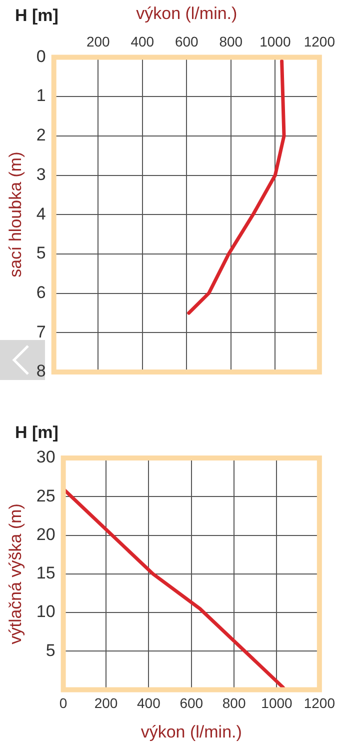 The image size is (341, 751). What do you see at coordinates (41, 174) in the screenshot?
I see `y-tick-label: 3` at bounding box center [41, 174].